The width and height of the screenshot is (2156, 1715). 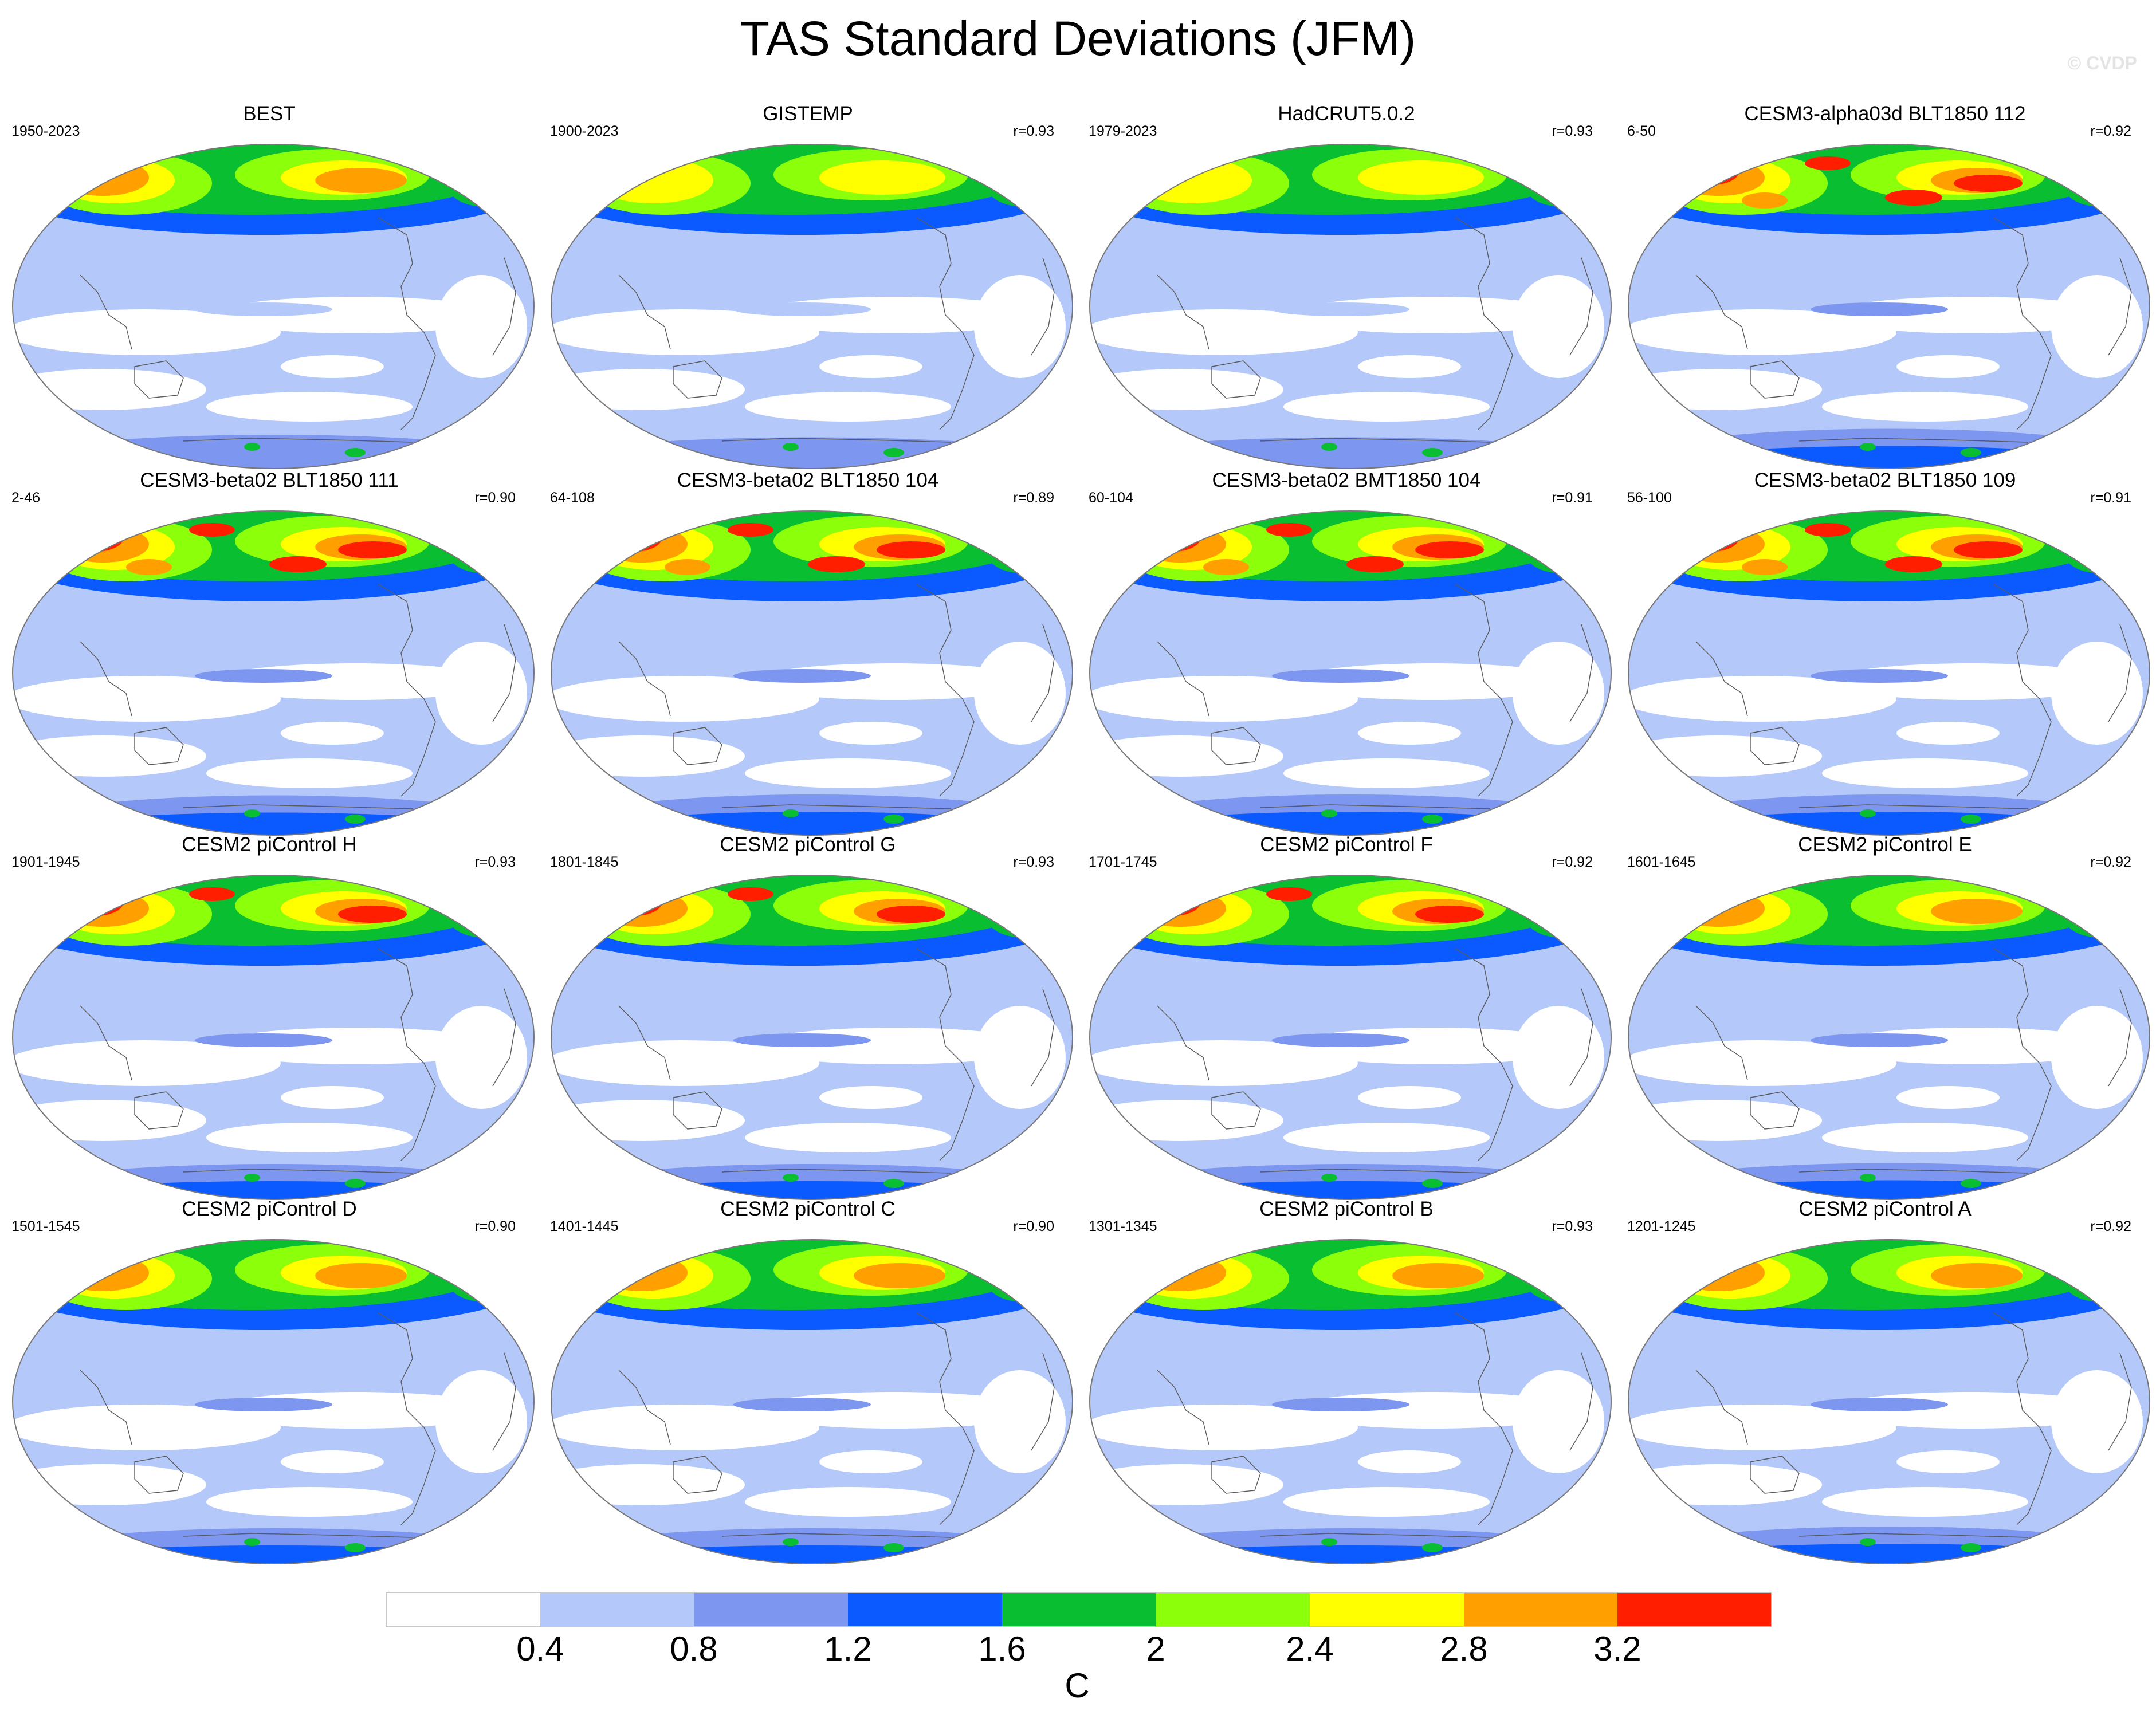 What do you see at coordinates (269, 1209) in the screenshot?
I see `panel-title: CESM2 piControl D` at bounding box center [269, 1209].